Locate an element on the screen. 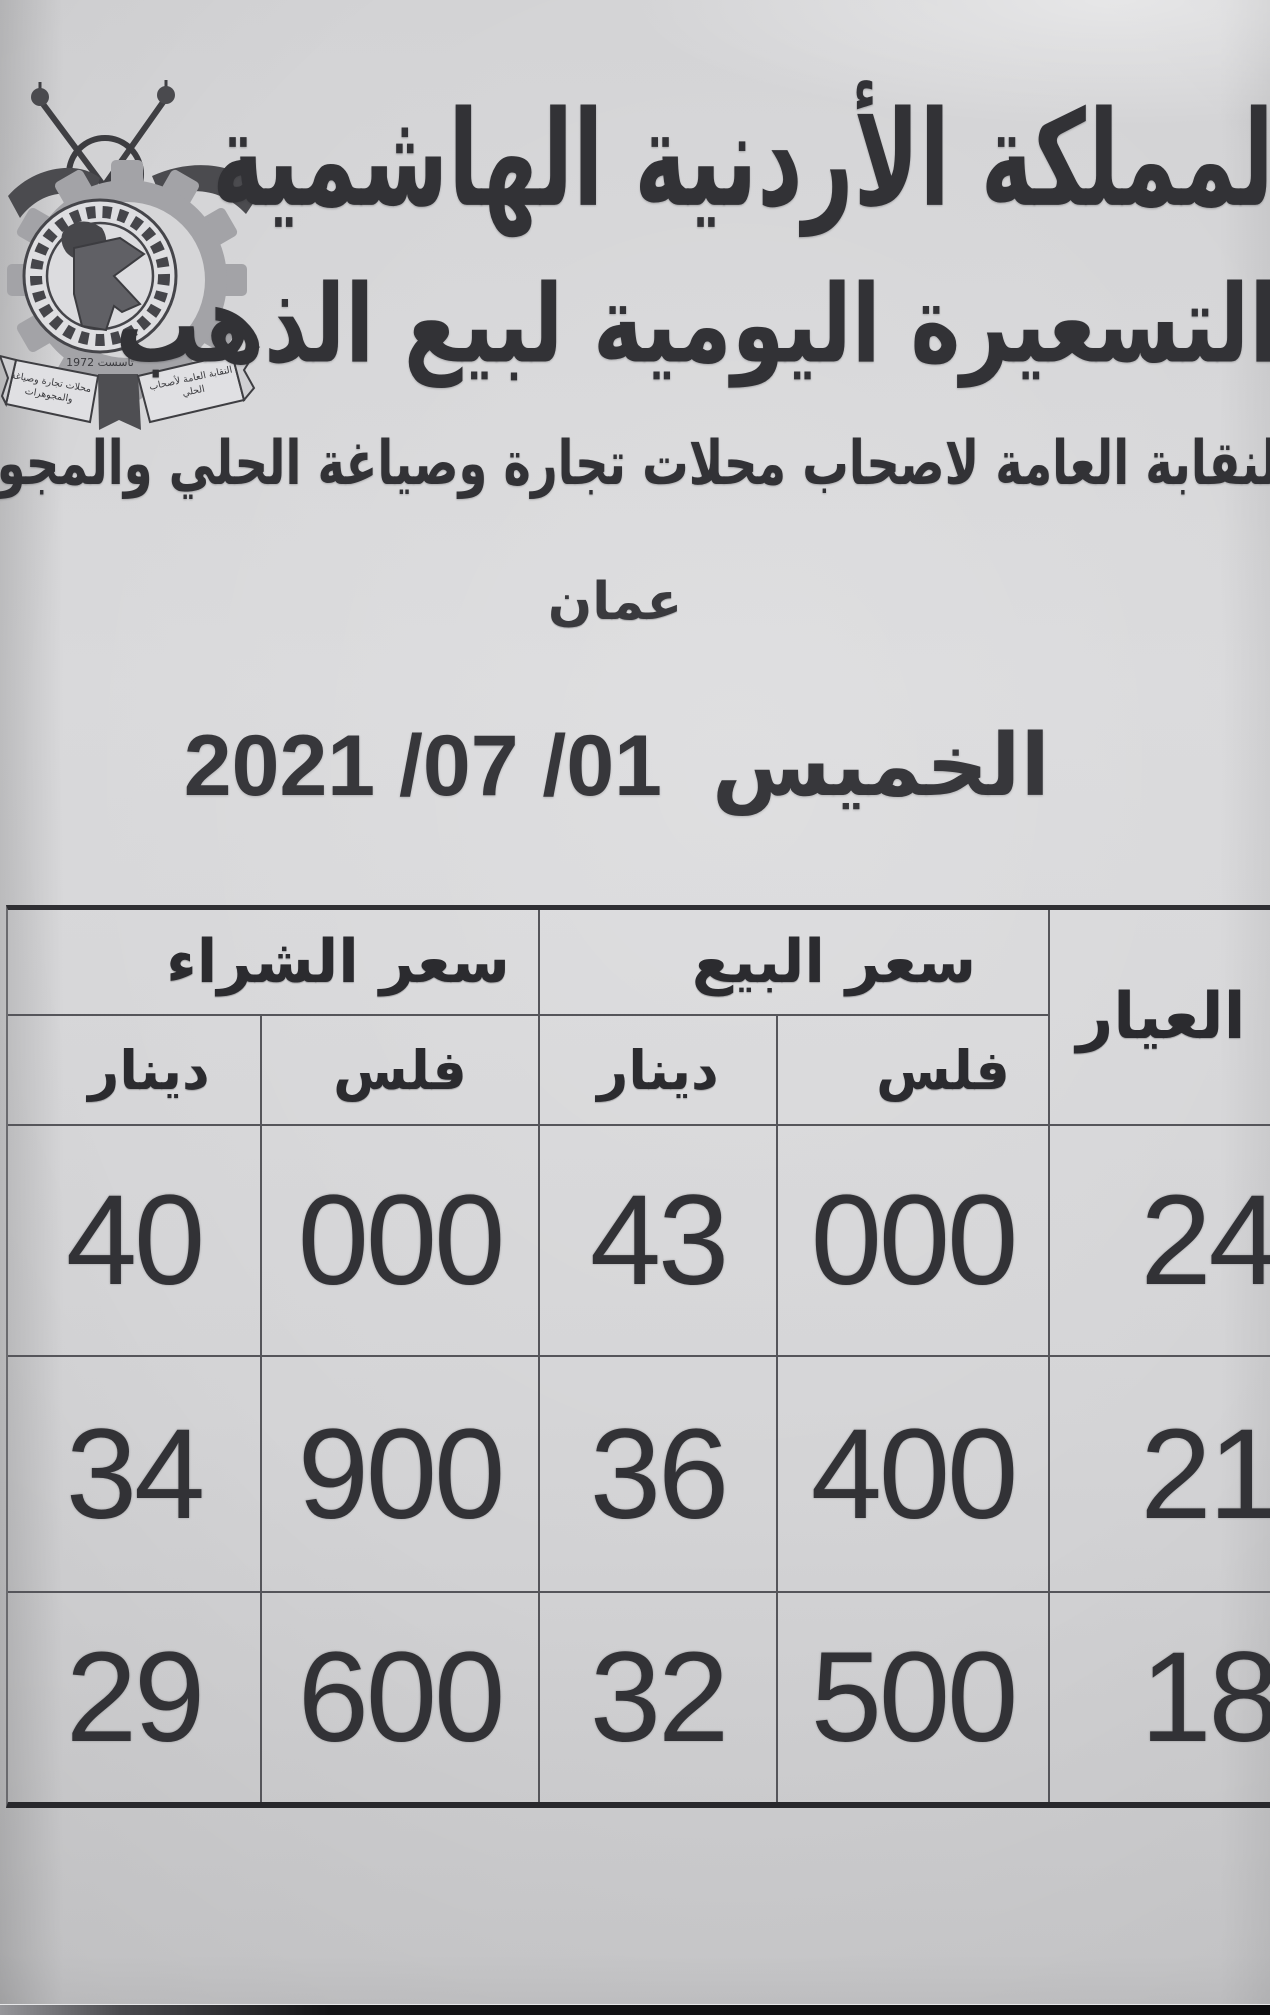 This screenshot has width=1270, height=2015. sell-dinar-value: 43 is located at coordinates (657, 1241).